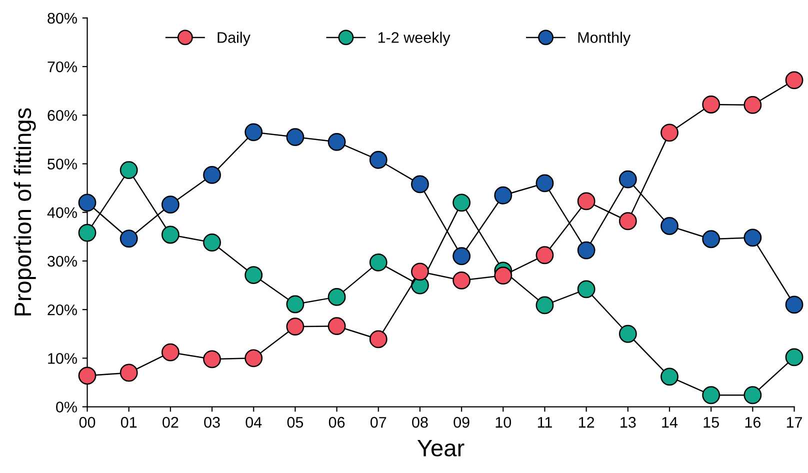 The image size is (808, 473). What do you see at coordinates (254, 422) in the screenshot?
I see `x-tick-label: 04` at bounding box center [254, 422].